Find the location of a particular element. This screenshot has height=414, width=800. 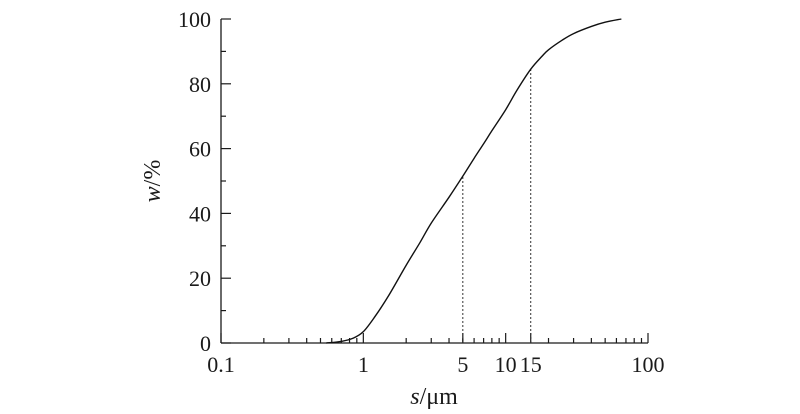

reference-lines is located at coordinates (497, 206).